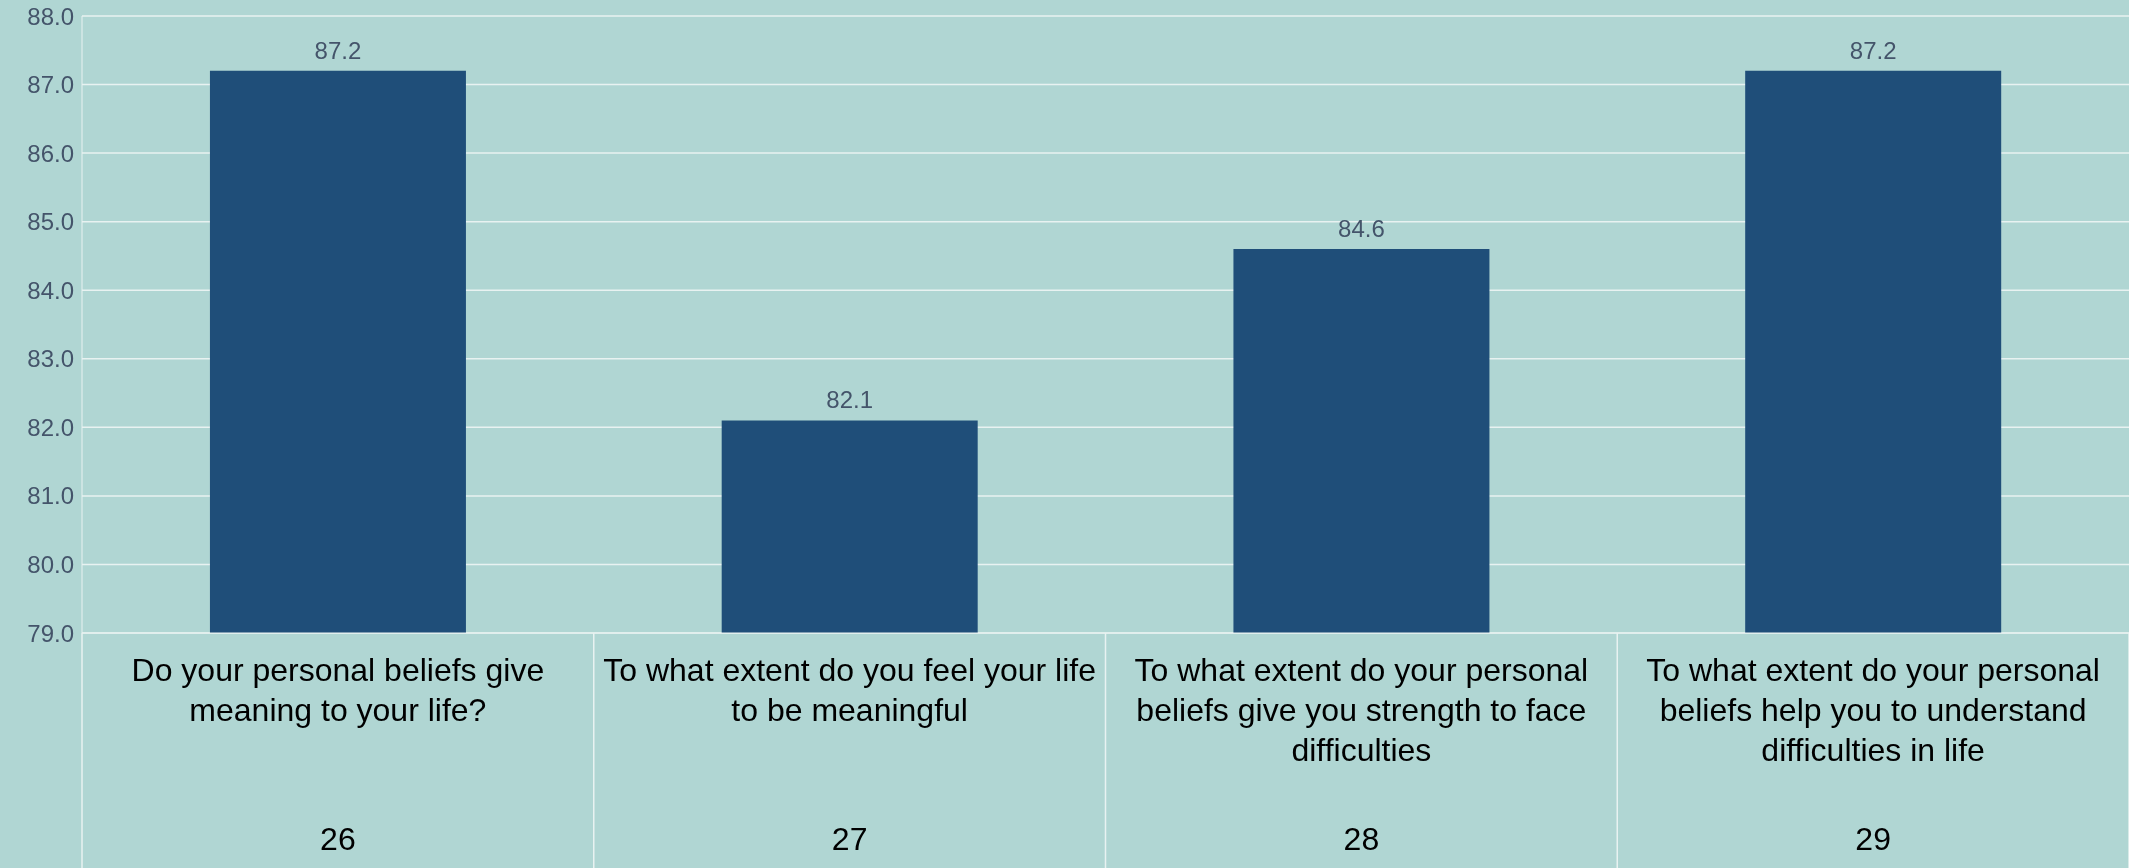 Image resolution: width=2129 pixels, height=868 pixels. What do you see at coordinates (338, 839) in the screenshot?
I see `text: 26` at bounding box center [338, 839].